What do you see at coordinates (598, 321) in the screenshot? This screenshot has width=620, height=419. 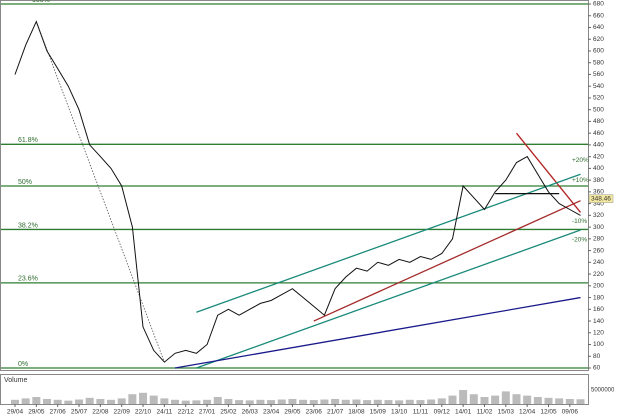 I see `y-tick-label: 140` at bounding box center [598, 321].